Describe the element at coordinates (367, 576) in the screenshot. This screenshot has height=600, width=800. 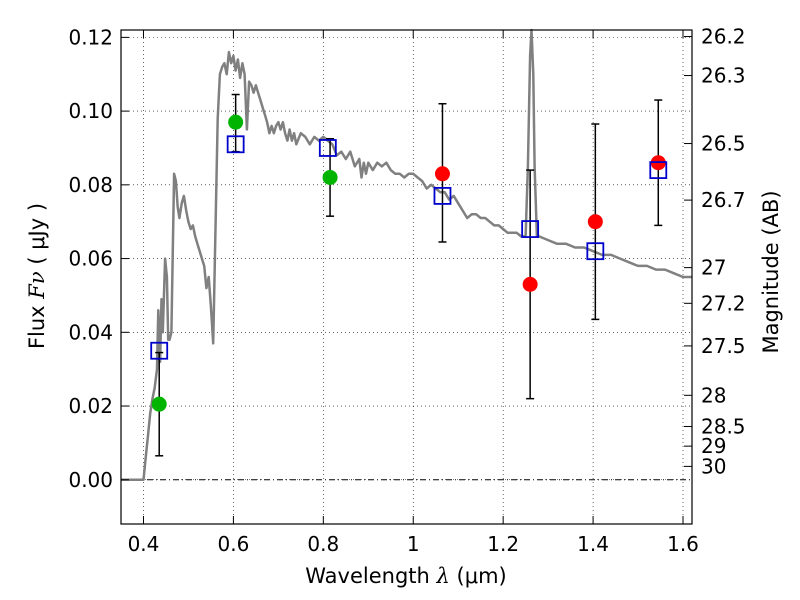
I see `x-axis-title-prefix: Wavelength` at that location.